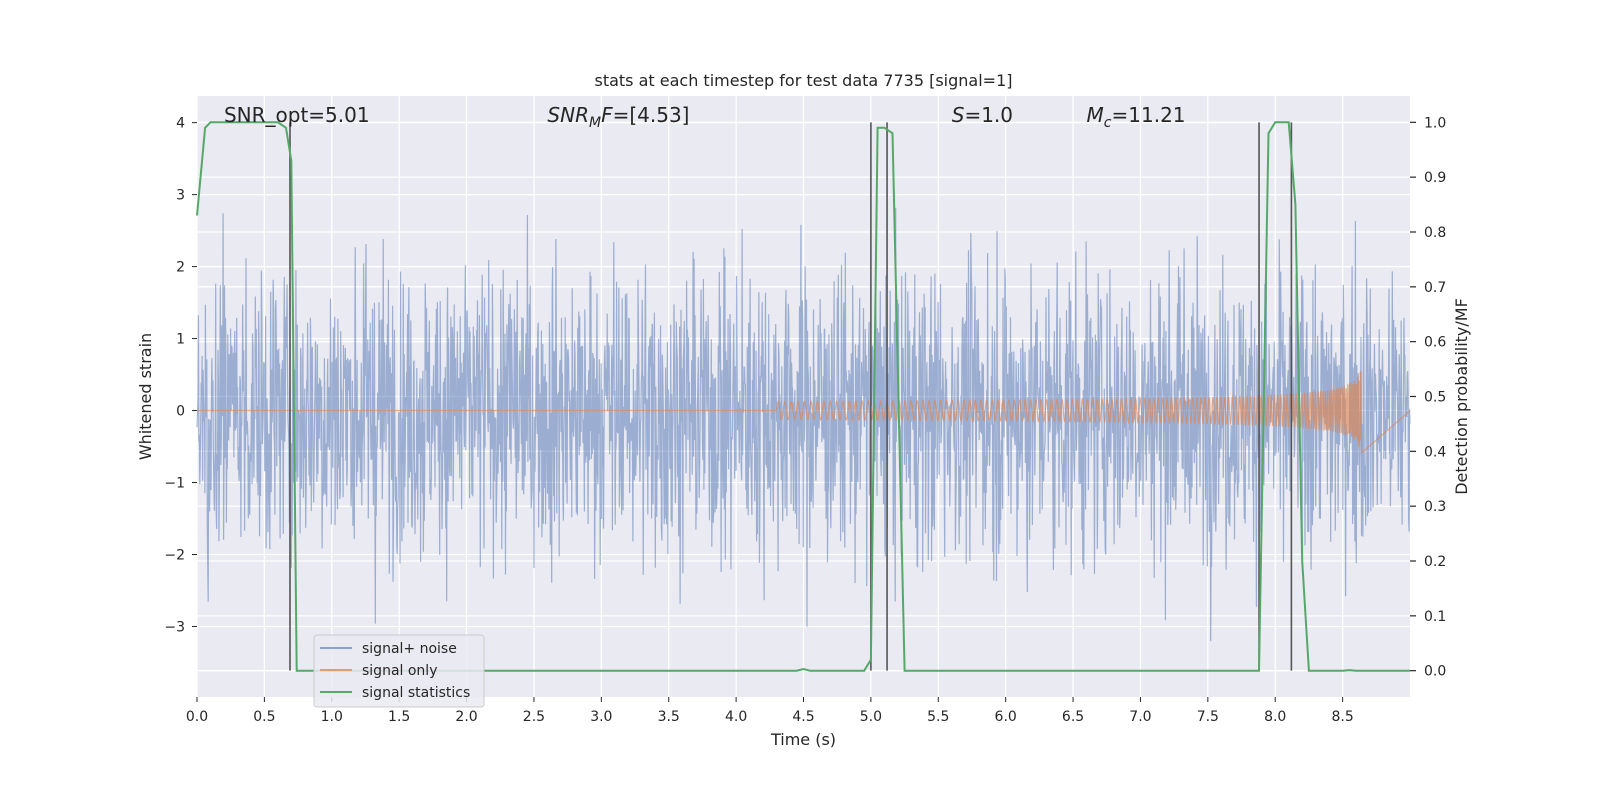  I want to click on y2-tick-label: 0.6, so click(1435, 343).